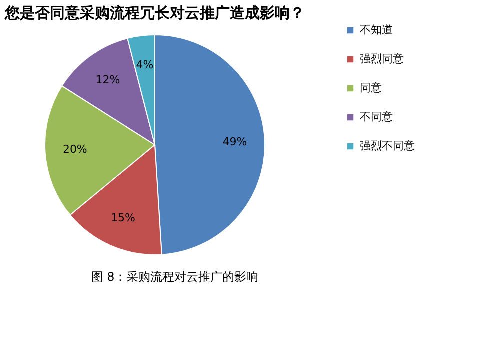  Describe the element at coordinates (108, 79) in the screenshot. I see `data-label: 12%` at that location.